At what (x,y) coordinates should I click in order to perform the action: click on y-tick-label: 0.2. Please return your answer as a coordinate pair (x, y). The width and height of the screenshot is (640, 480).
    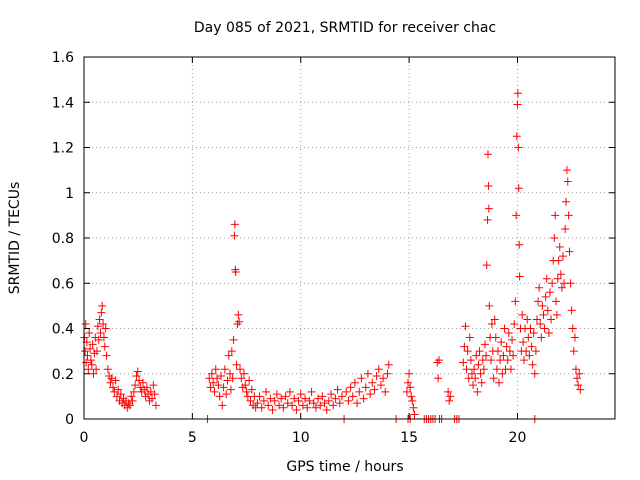
    Looking at the image, I should click on (63, 375).